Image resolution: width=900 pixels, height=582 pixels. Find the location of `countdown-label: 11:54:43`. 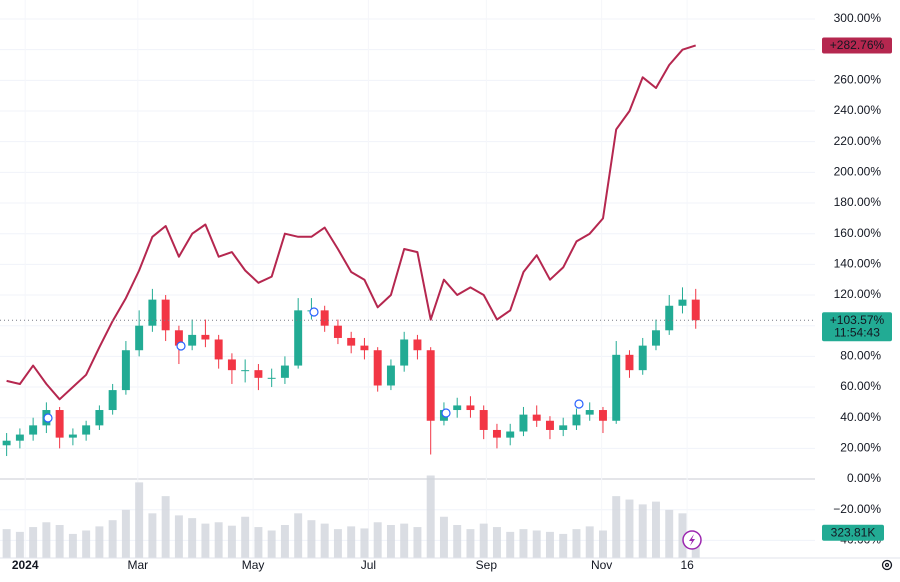

countdown-label: 11:54:43 is located at coordinates (857, 332).